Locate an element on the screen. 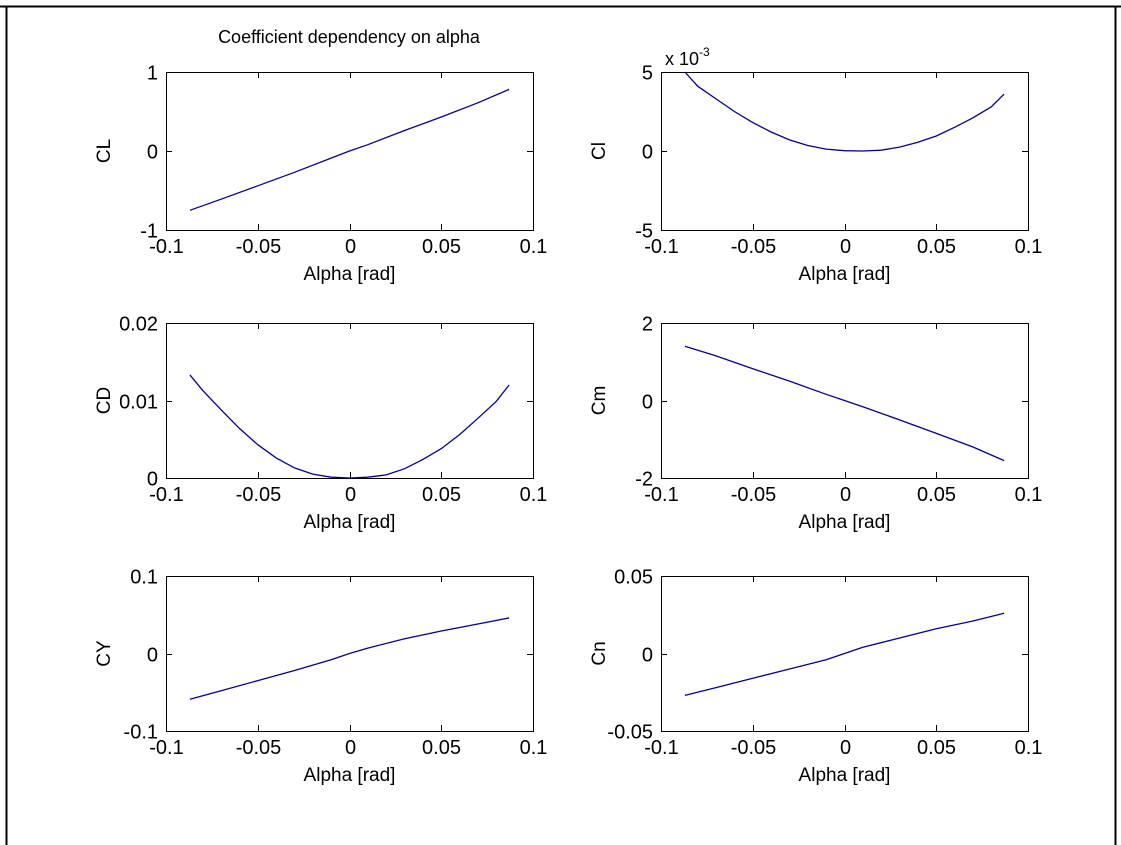  subplot-cy: -0.1 -0.05 0 0.05 0.1 -0.1 0 0.1 Alpha [rad] CY is located at coordinates (320, 677).